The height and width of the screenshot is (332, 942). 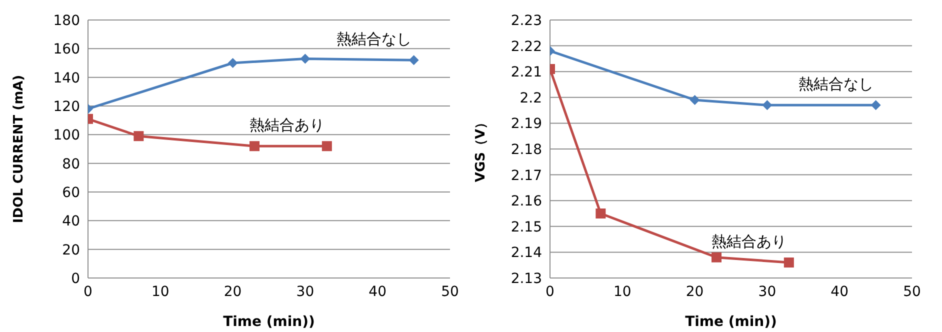 What do you see at coordinates (66, 20) in the screenshot?
I see `y-tick-label: 180` at bounding box center [66, 20].